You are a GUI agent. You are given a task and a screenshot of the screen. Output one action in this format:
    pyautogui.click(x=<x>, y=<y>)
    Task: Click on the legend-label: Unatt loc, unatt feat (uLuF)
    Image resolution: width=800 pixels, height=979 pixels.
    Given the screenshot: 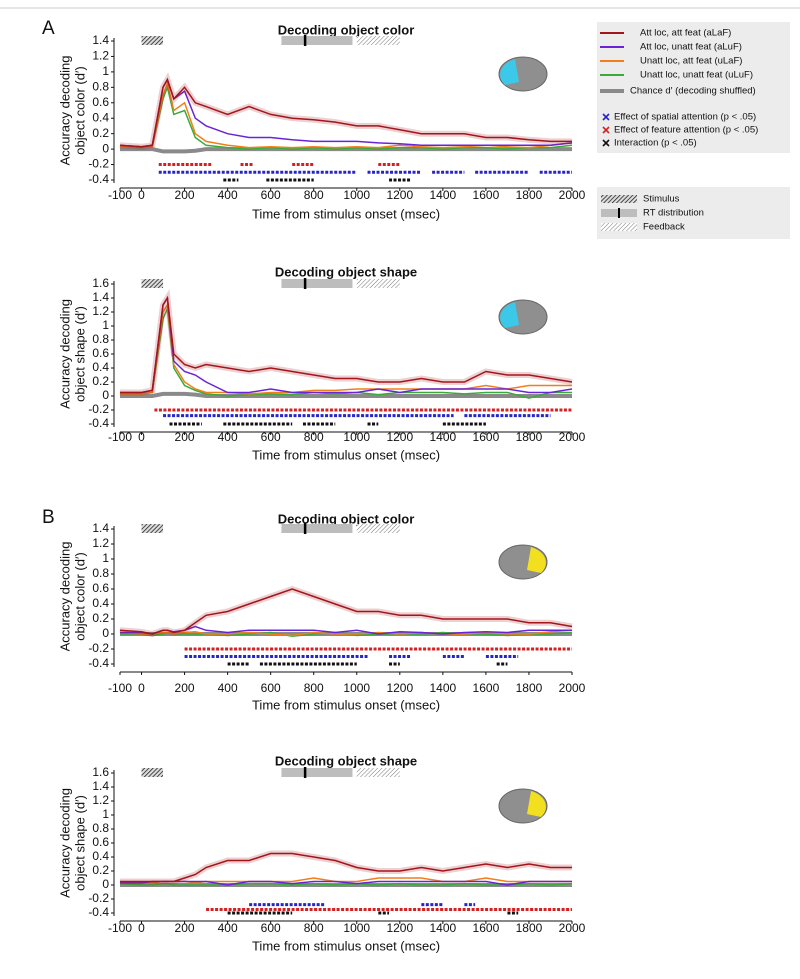 What is the action you would take?
    pyautogui.click(x=696, y=75)
    